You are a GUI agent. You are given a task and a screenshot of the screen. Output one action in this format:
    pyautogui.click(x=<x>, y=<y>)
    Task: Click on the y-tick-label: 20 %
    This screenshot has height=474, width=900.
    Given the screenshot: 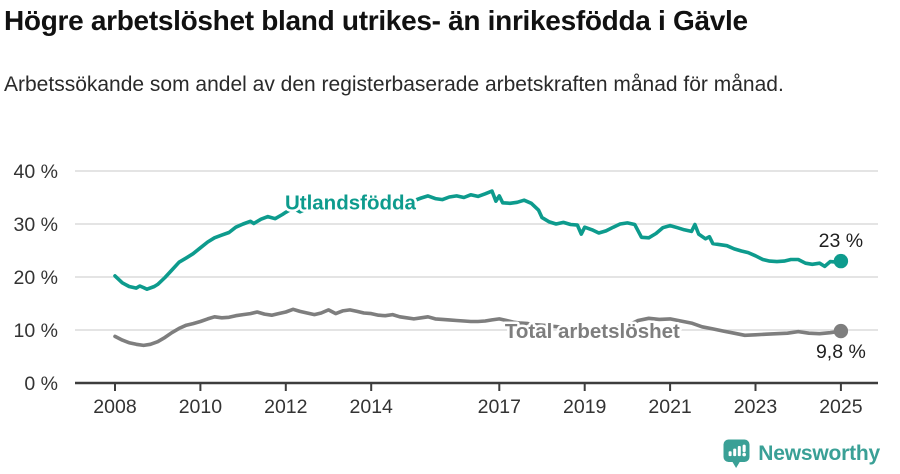 What is the action you would take?
    pyautogui.click(x=36, y=278)
    